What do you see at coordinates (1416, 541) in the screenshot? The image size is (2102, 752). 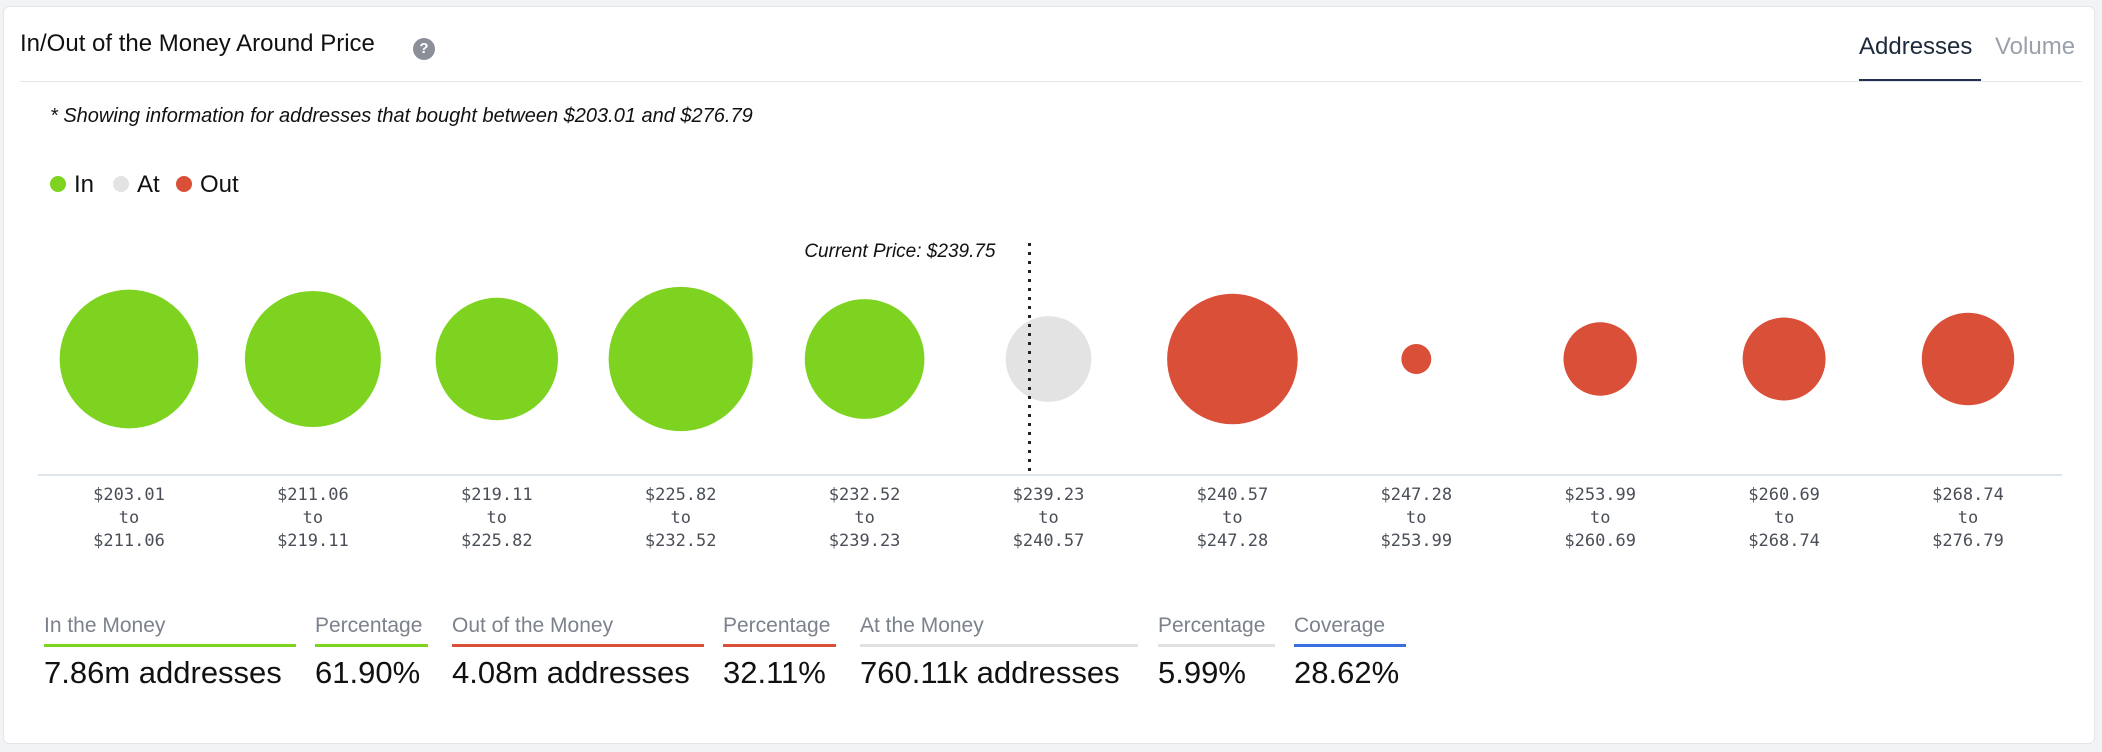 I see `tick-label-to-price: $253.99` at bounding box center [1416, 541].